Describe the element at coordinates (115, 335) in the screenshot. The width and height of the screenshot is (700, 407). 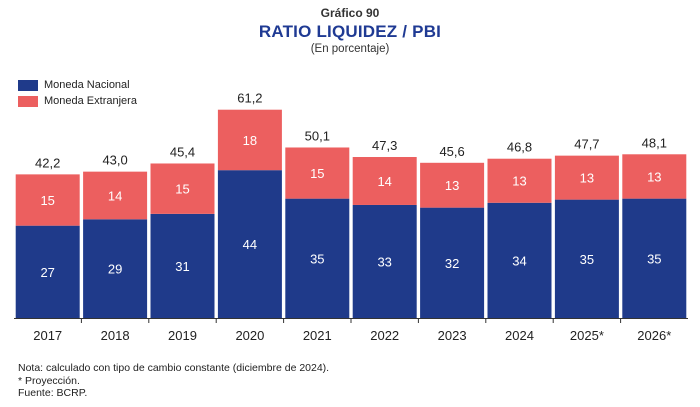
I see `x-tick-label: 2018` at that location.